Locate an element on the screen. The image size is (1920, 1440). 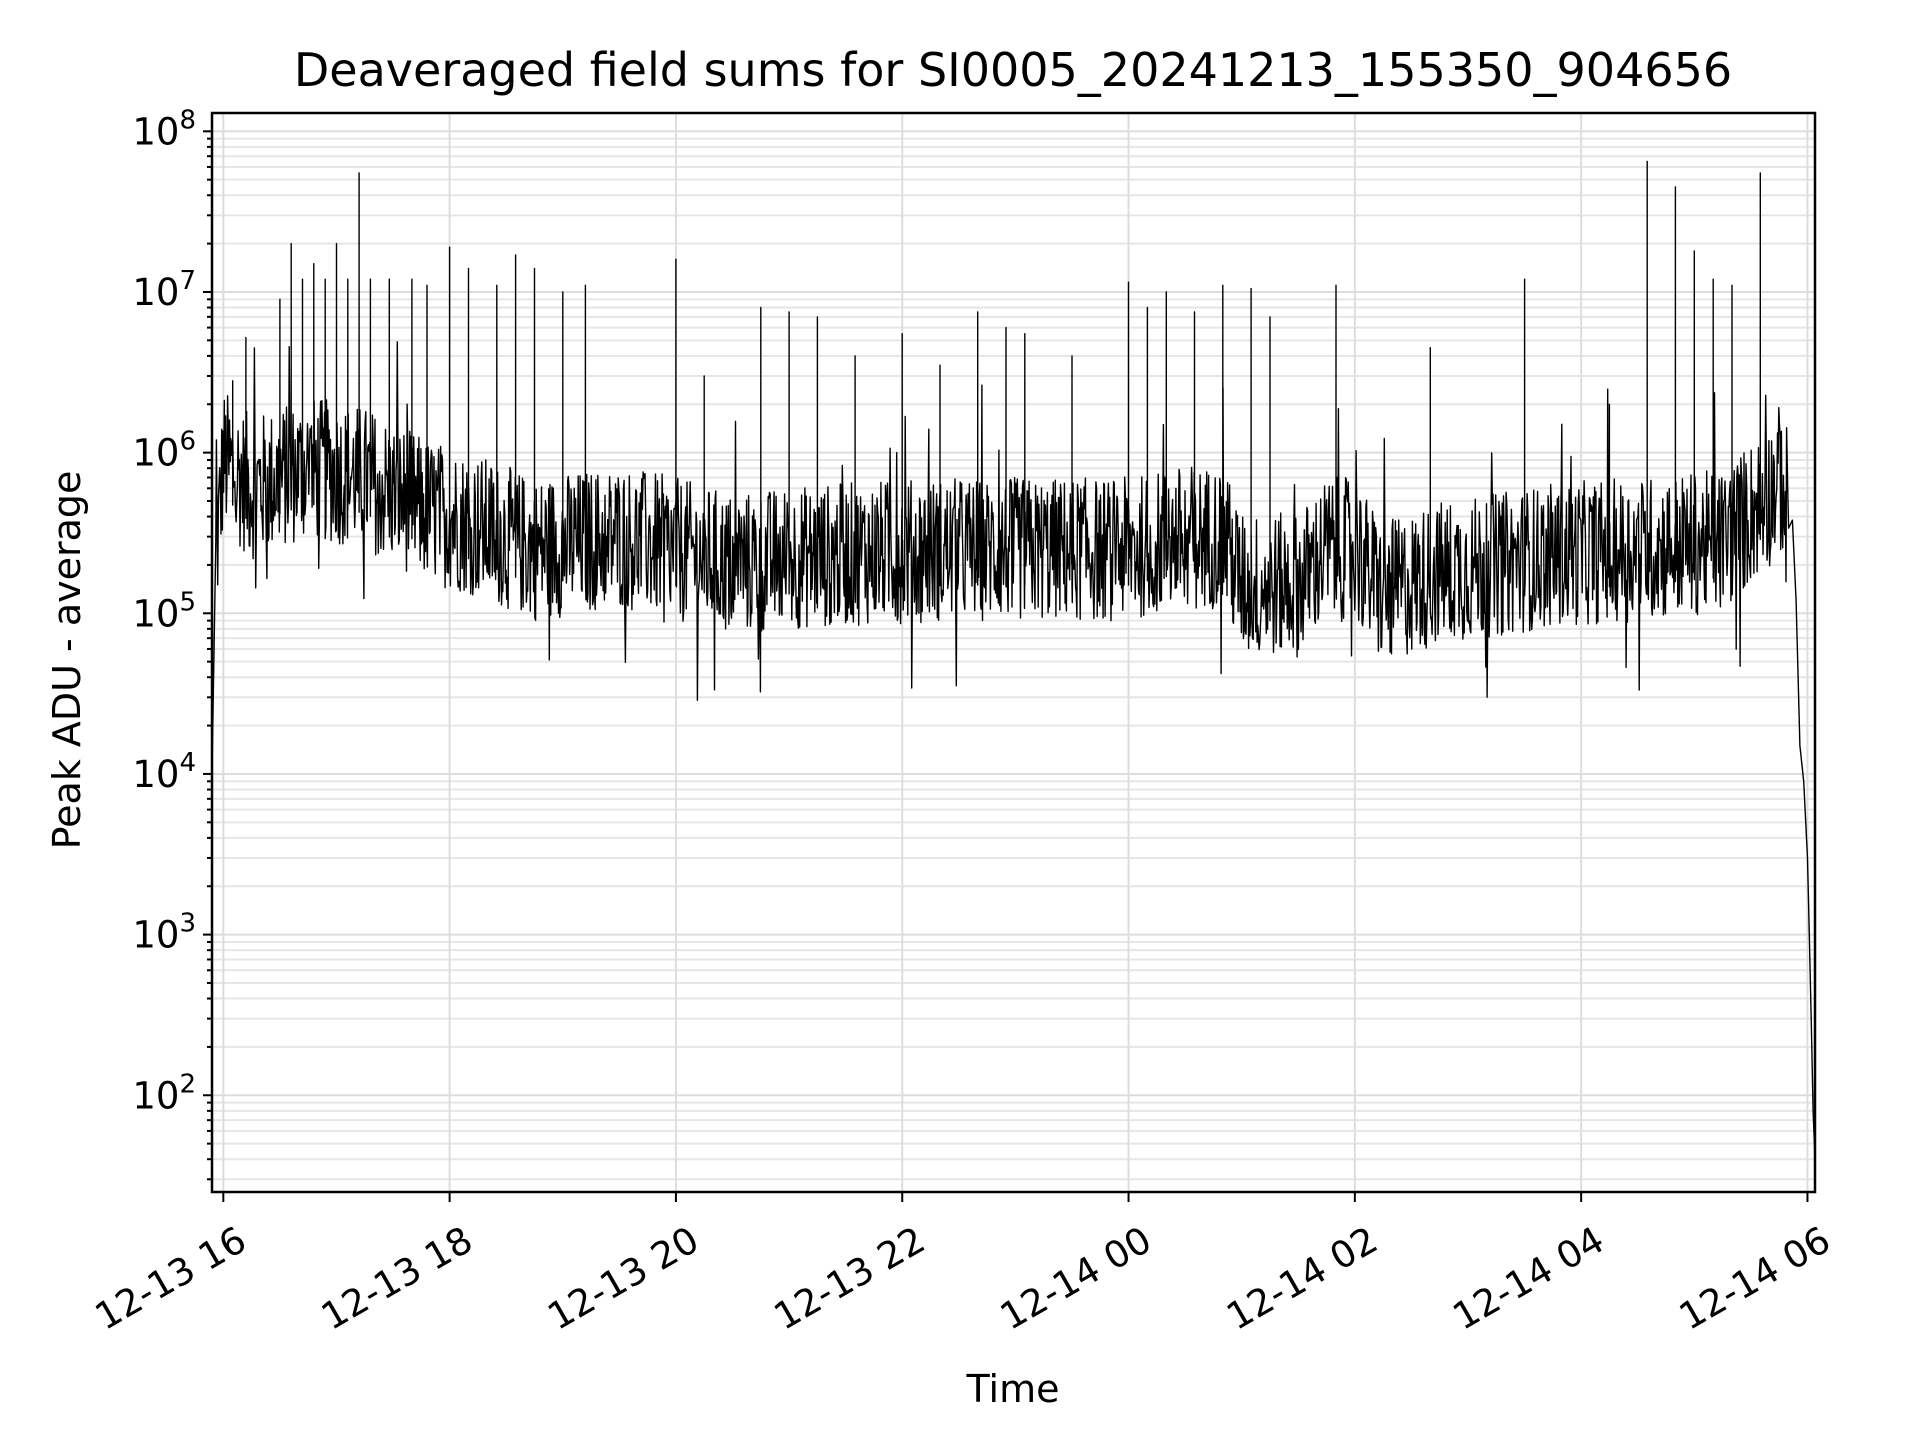
y-tick-label: 104 is located at coordinates (164, 772).